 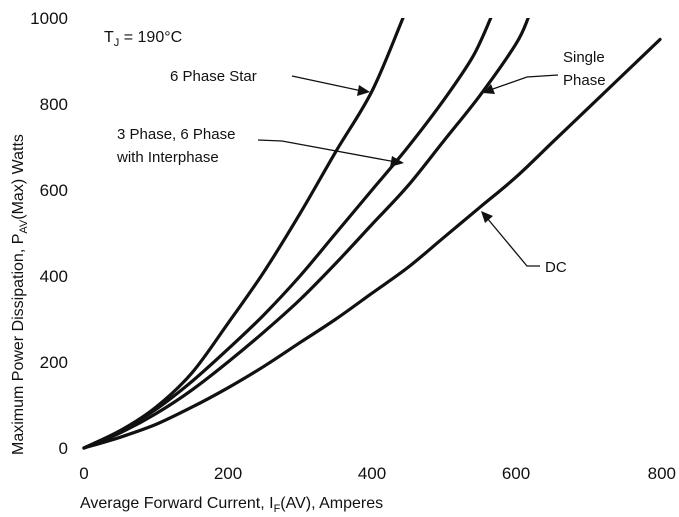 I want to click on x-tick-labels: 0 200 400 600 800, so click(x=377, y=473).